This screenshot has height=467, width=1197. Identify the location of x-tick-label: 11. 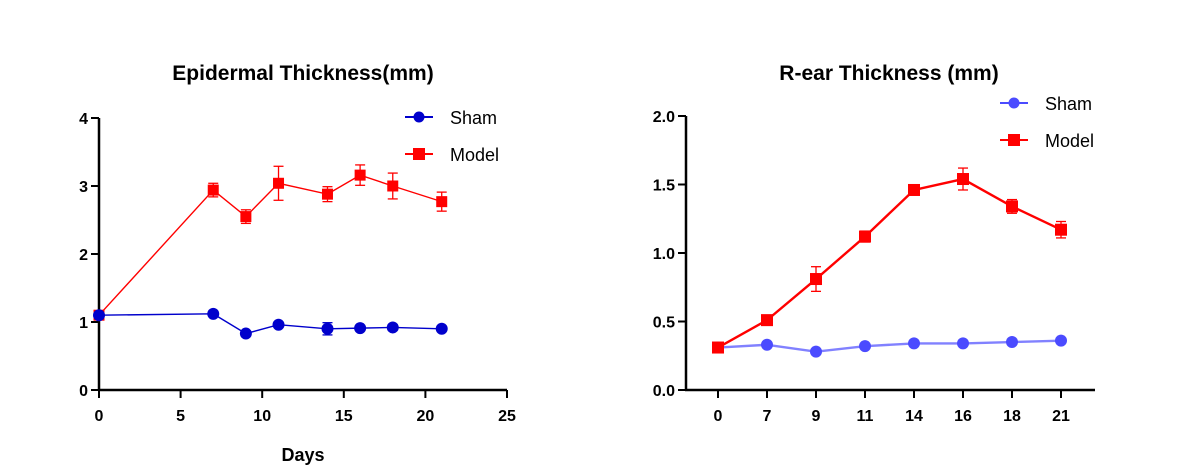
(865, 416).